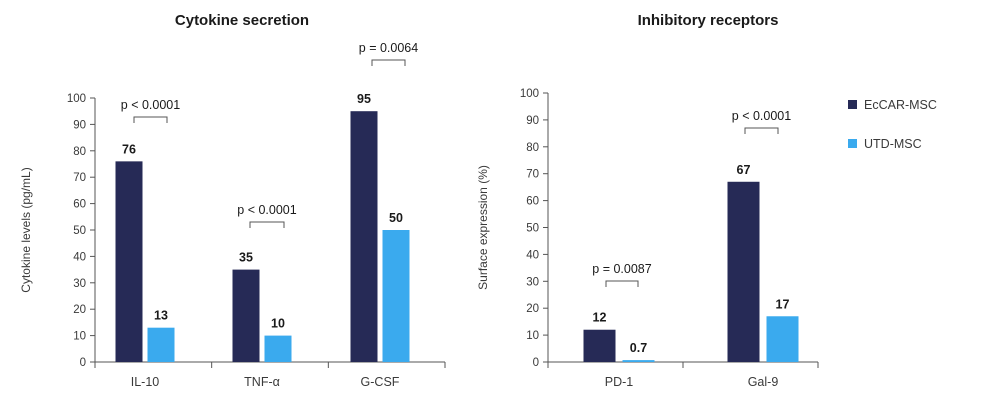  Describe the element at coordinates (892, 124) in the screenshot. I see `legend: EcCAR-MSC UTD-MSC` at that location.